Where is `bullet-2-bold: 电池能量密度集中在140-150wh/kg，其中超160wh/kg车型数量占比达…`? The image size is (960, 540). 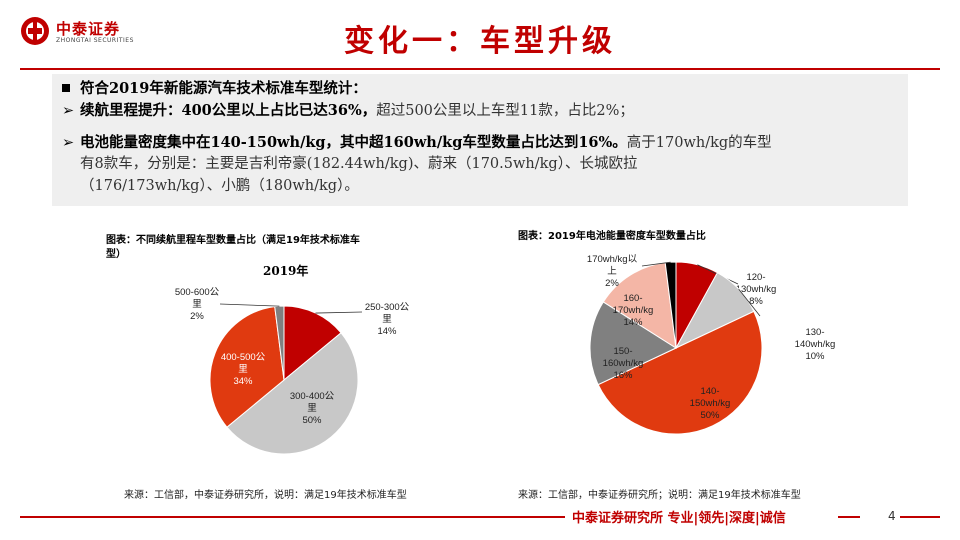
bullet-2-bold: 电池能量密度集中在140-150wh/kg，其中超160wh/kg车型数量占比达… is located at coordinates (353, 142).